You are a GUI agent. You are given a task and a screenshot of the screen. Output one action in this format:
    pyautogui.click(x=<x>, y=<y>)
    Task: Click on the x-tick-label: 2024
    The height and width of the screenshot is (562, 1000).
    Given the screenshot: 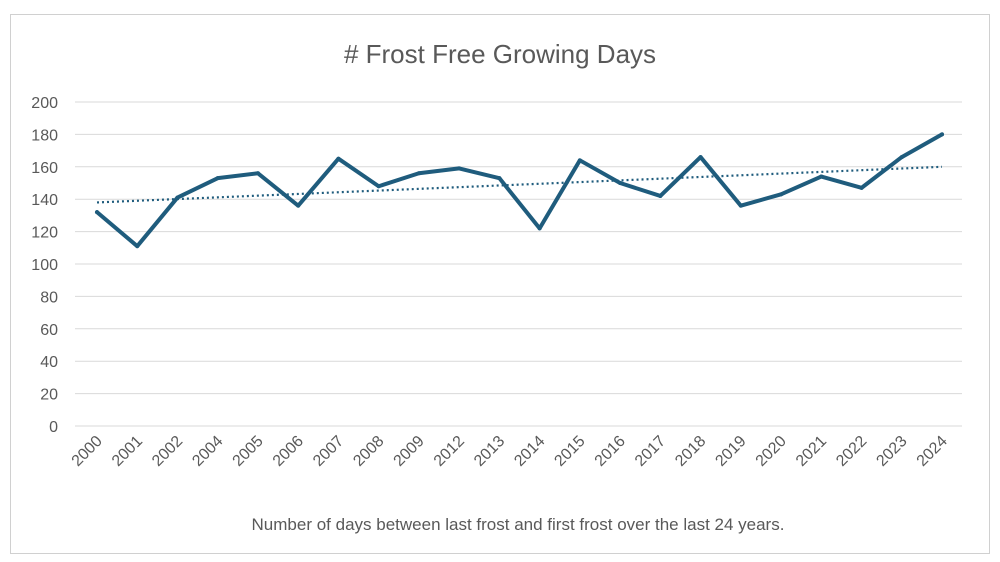 What is the action you would take?
    pyautogui.click(x=932, y=451)
    